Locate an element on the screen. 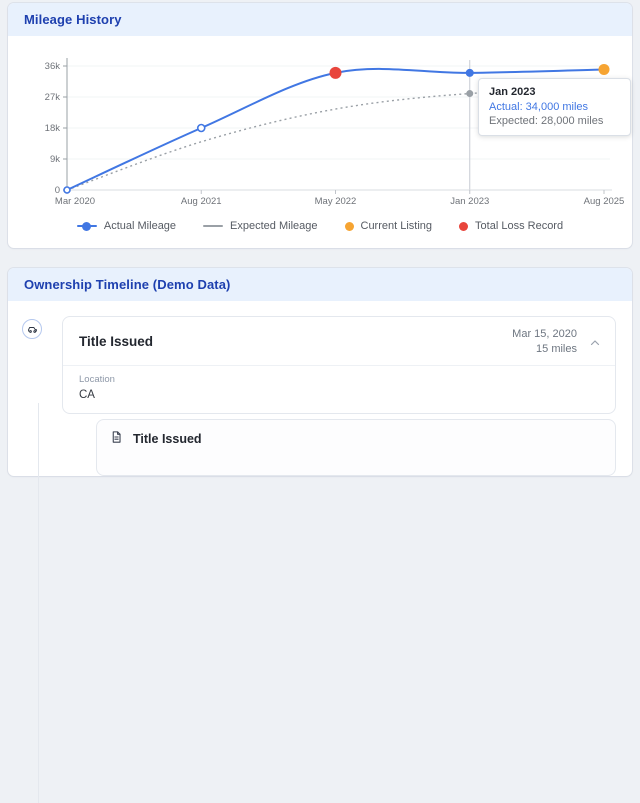  legend-item-actual-mileage: Actual Mileage is located at coordinates (126, 226).